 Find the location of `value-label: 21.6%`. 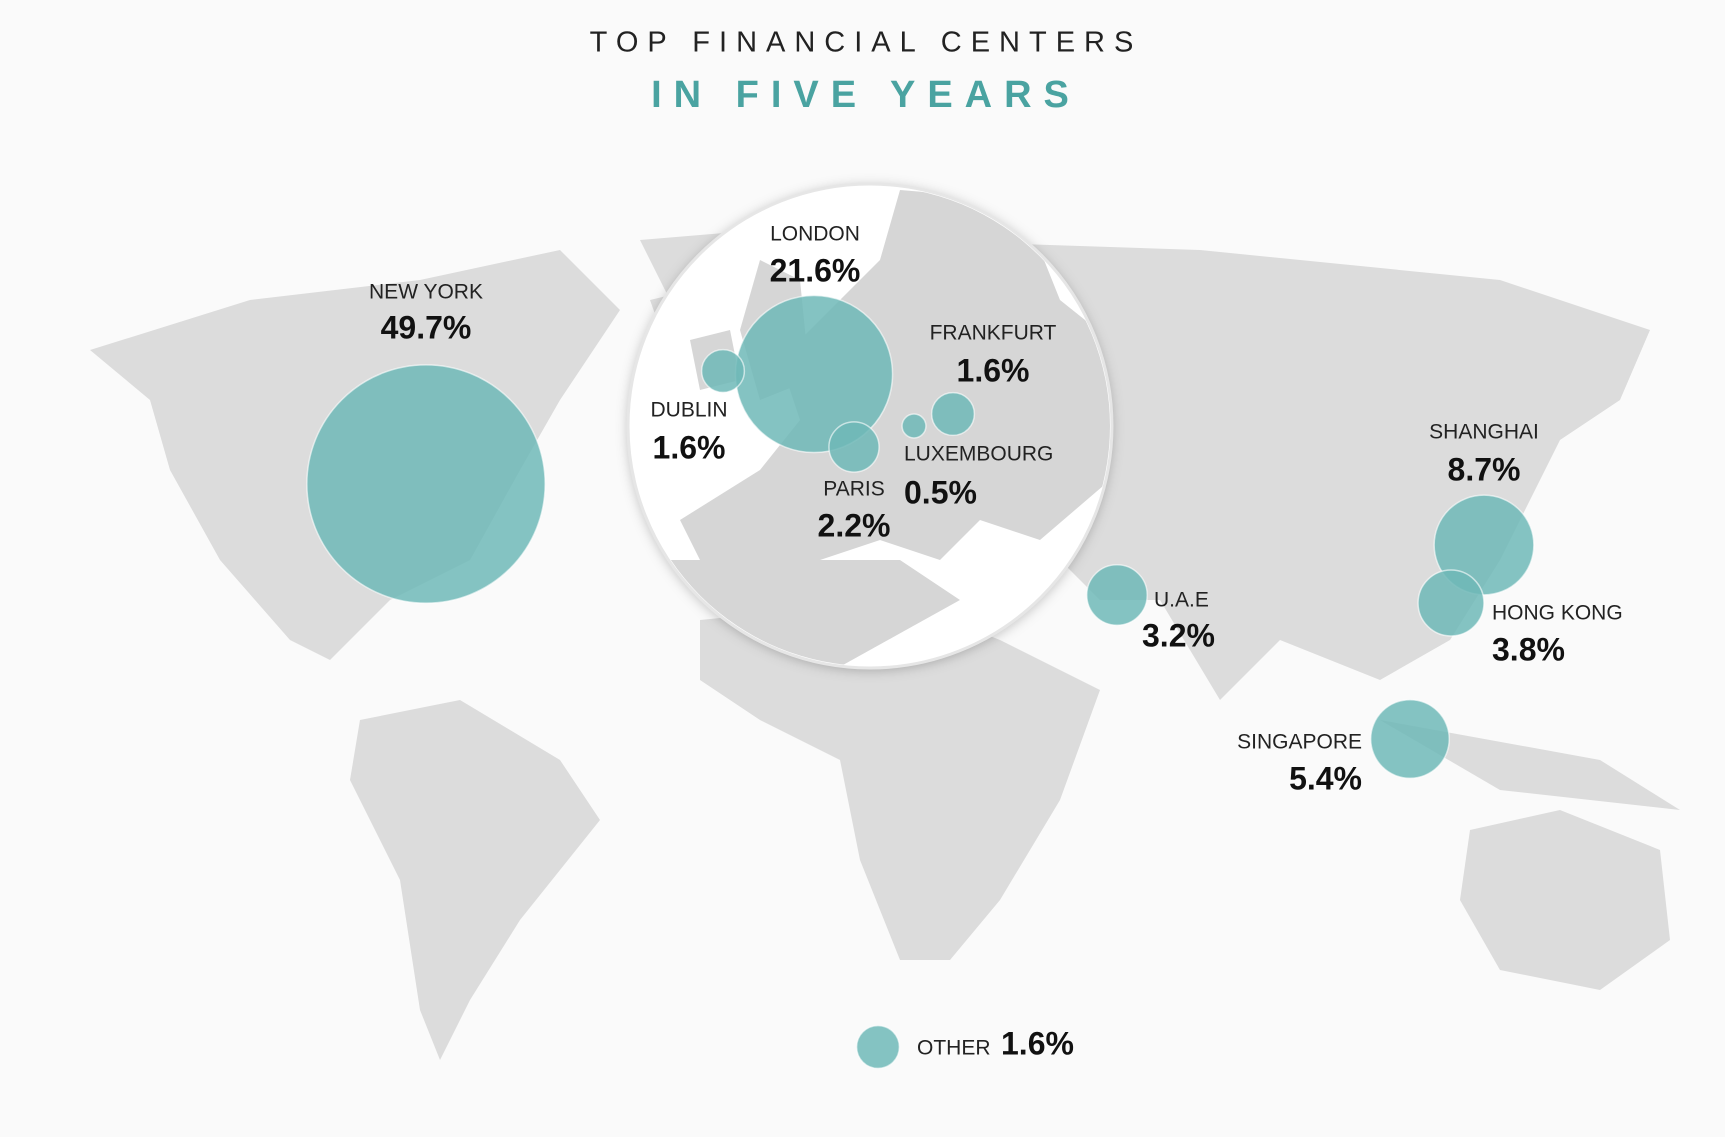

value-label: 21.6% is located at coordinates (815, 270).